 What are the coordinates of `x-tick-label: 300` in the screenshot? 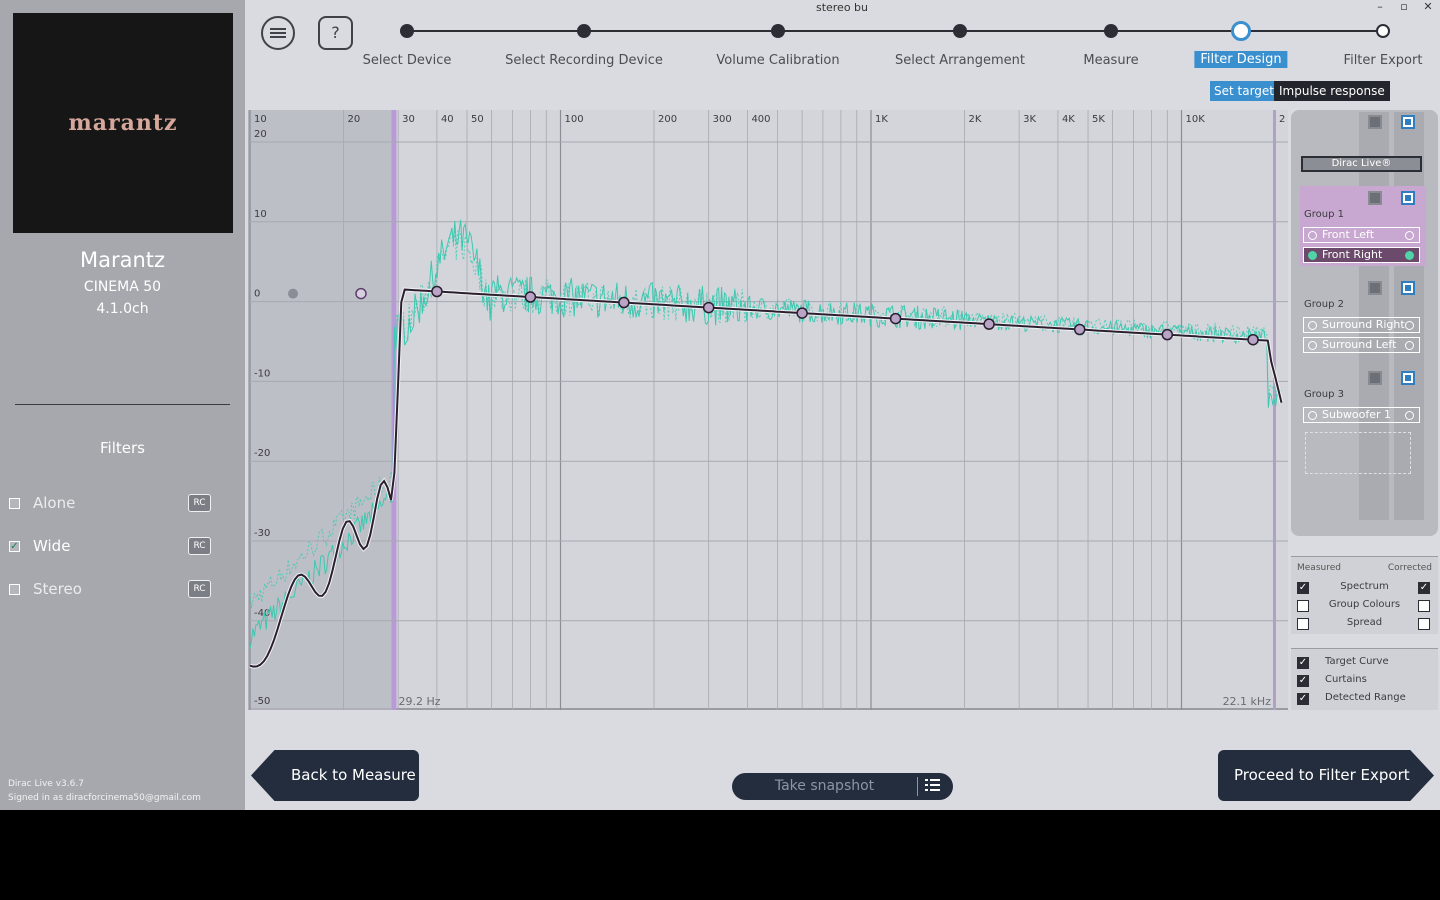 It's located at (722, 119).